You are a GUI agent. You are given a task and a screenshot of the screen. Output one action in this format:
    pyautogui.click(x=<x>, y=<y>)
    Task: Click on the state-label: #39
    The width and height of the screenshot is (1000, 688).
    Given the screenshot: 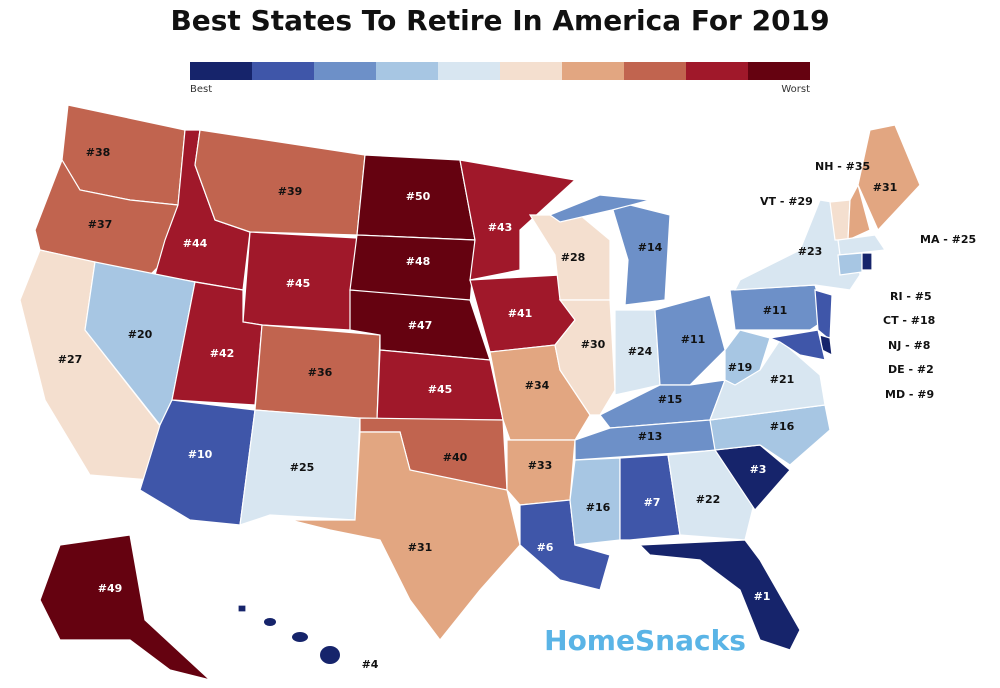 What is the action you would take?
    pyautogui.click(x=290, y=191)
    